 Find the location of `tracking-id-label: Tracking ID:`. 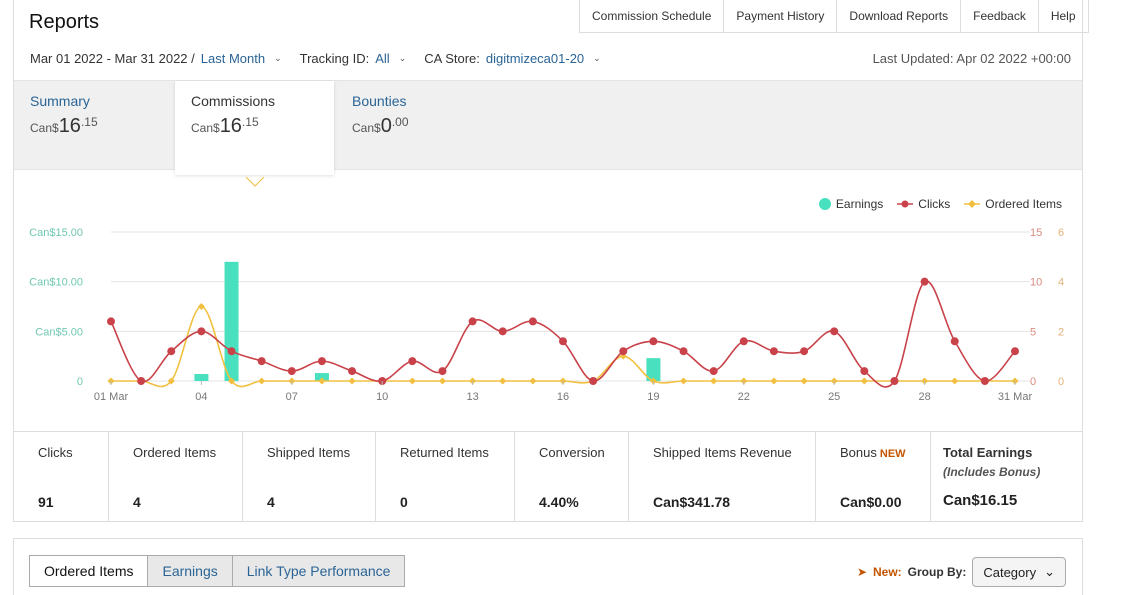

tracking-id-label: Tracking ID: is located at coordinates (334, 58).